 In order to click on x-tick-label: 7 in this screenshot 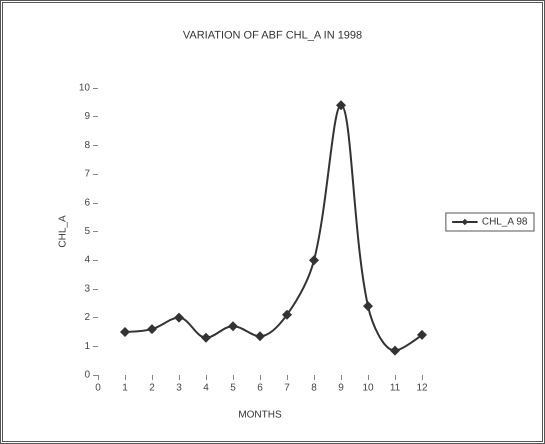, I will do `click(287, 388)`.